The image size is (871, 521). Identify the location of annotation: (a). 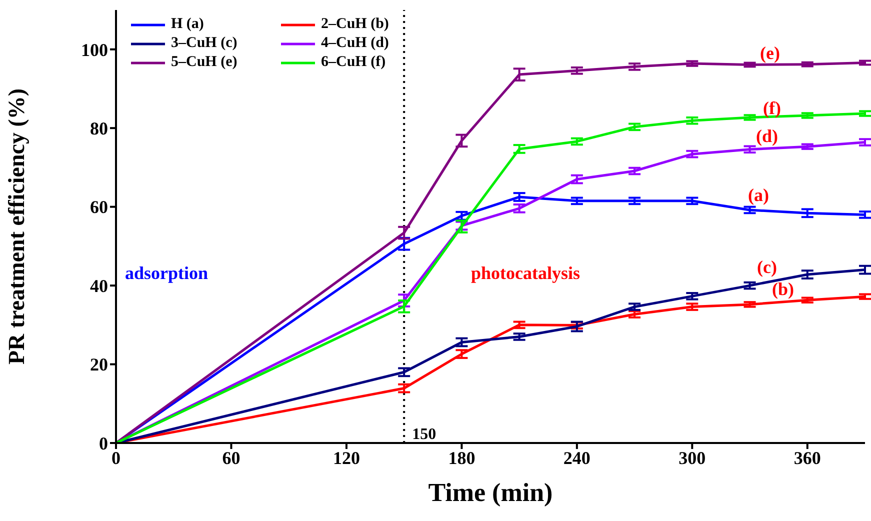
(758, 195).